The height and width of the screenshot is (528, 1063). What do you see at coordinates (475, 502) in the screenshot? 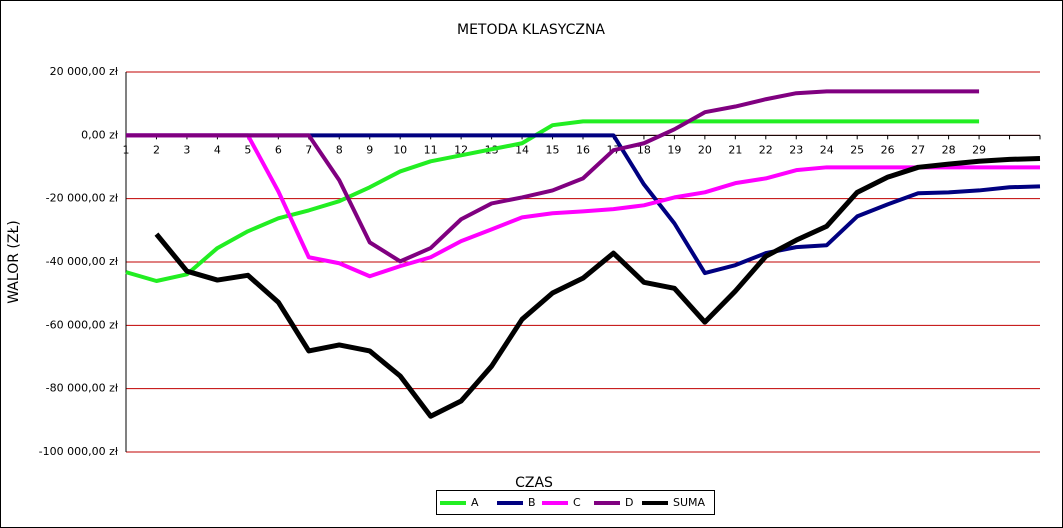
I see `legend-label: A` at bounding box center [475, 502].